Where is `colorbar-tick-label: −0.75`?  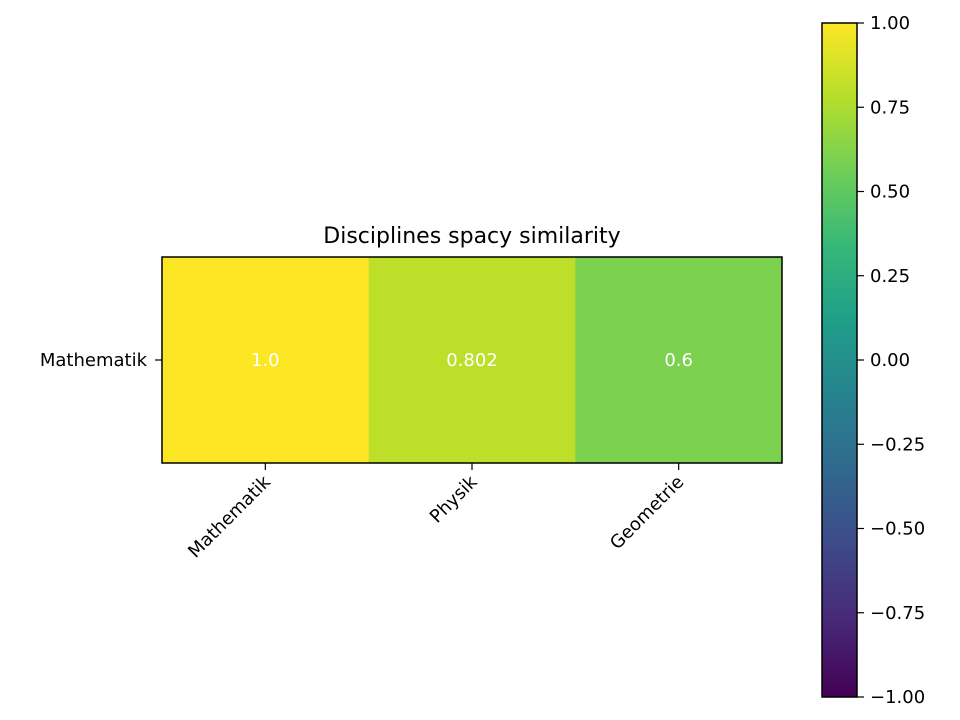
colorbar-tick-label: −0.75 is located at coordinates (897, 613).